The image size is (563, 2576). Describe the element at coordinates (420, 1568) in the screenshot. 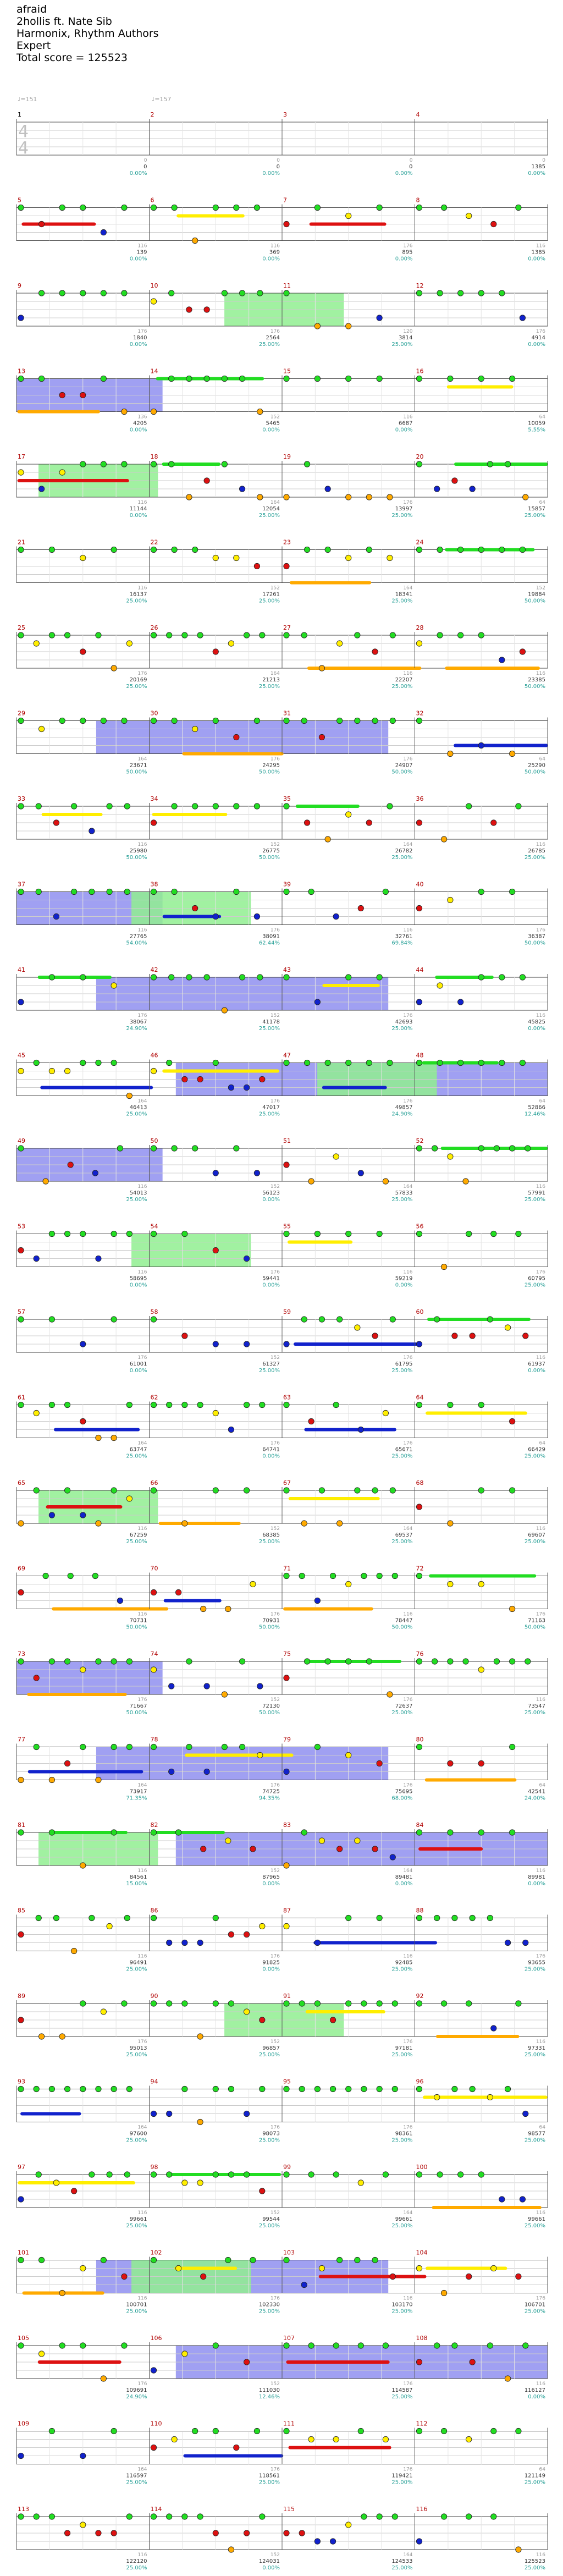

I see `measure-number: 72` at that location.